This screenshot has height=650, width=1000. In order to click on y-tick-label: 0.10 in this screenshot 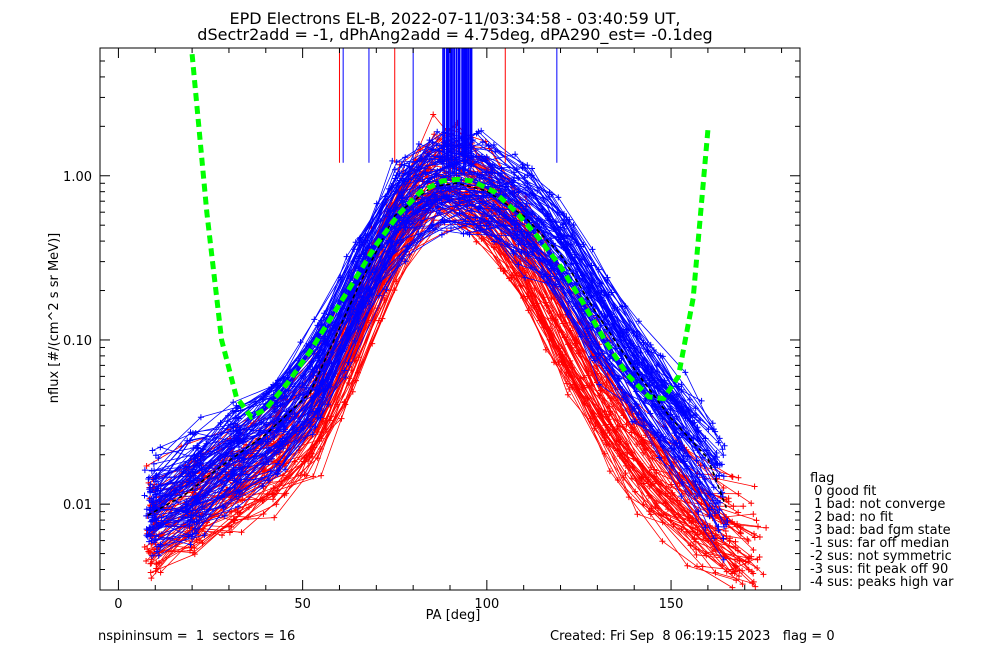, I will do `click(77, 341)`.